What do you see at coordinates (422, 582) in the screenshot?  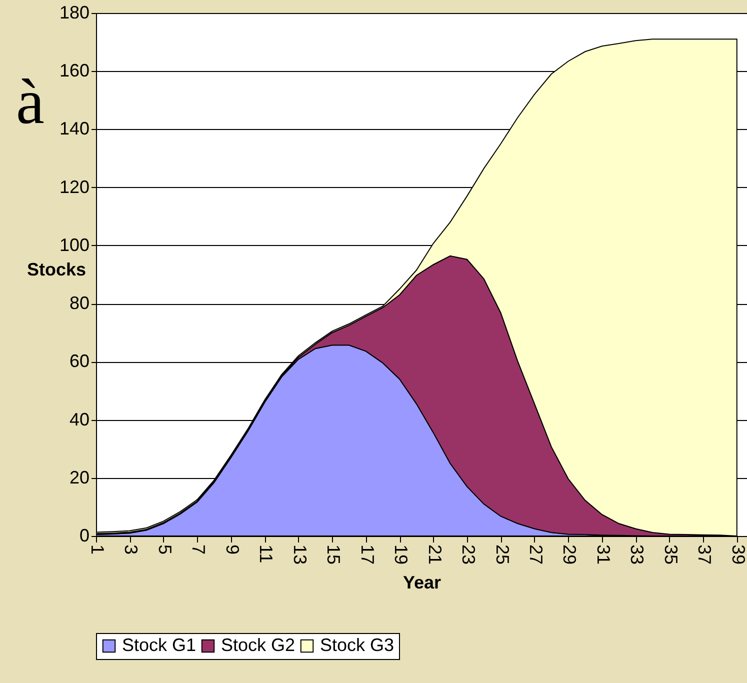 I see `x-axis-title: Year` at bounding box center [422, 582].